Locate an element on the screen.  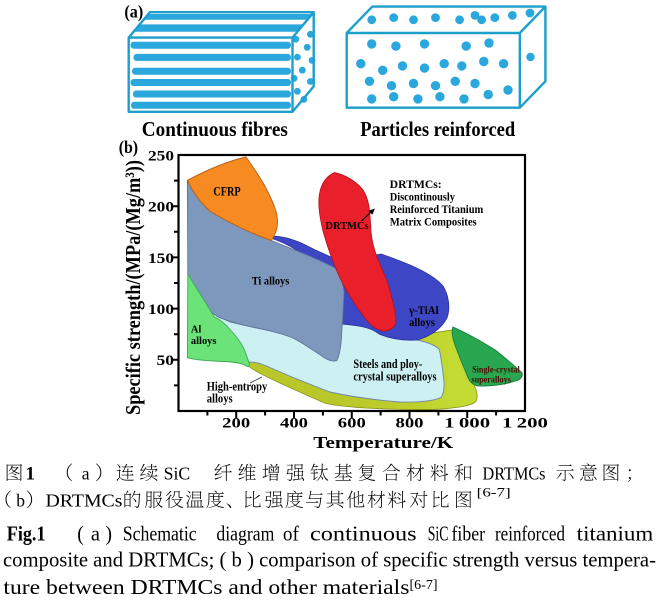
svg-text: of is located at coordinates (291, 533).